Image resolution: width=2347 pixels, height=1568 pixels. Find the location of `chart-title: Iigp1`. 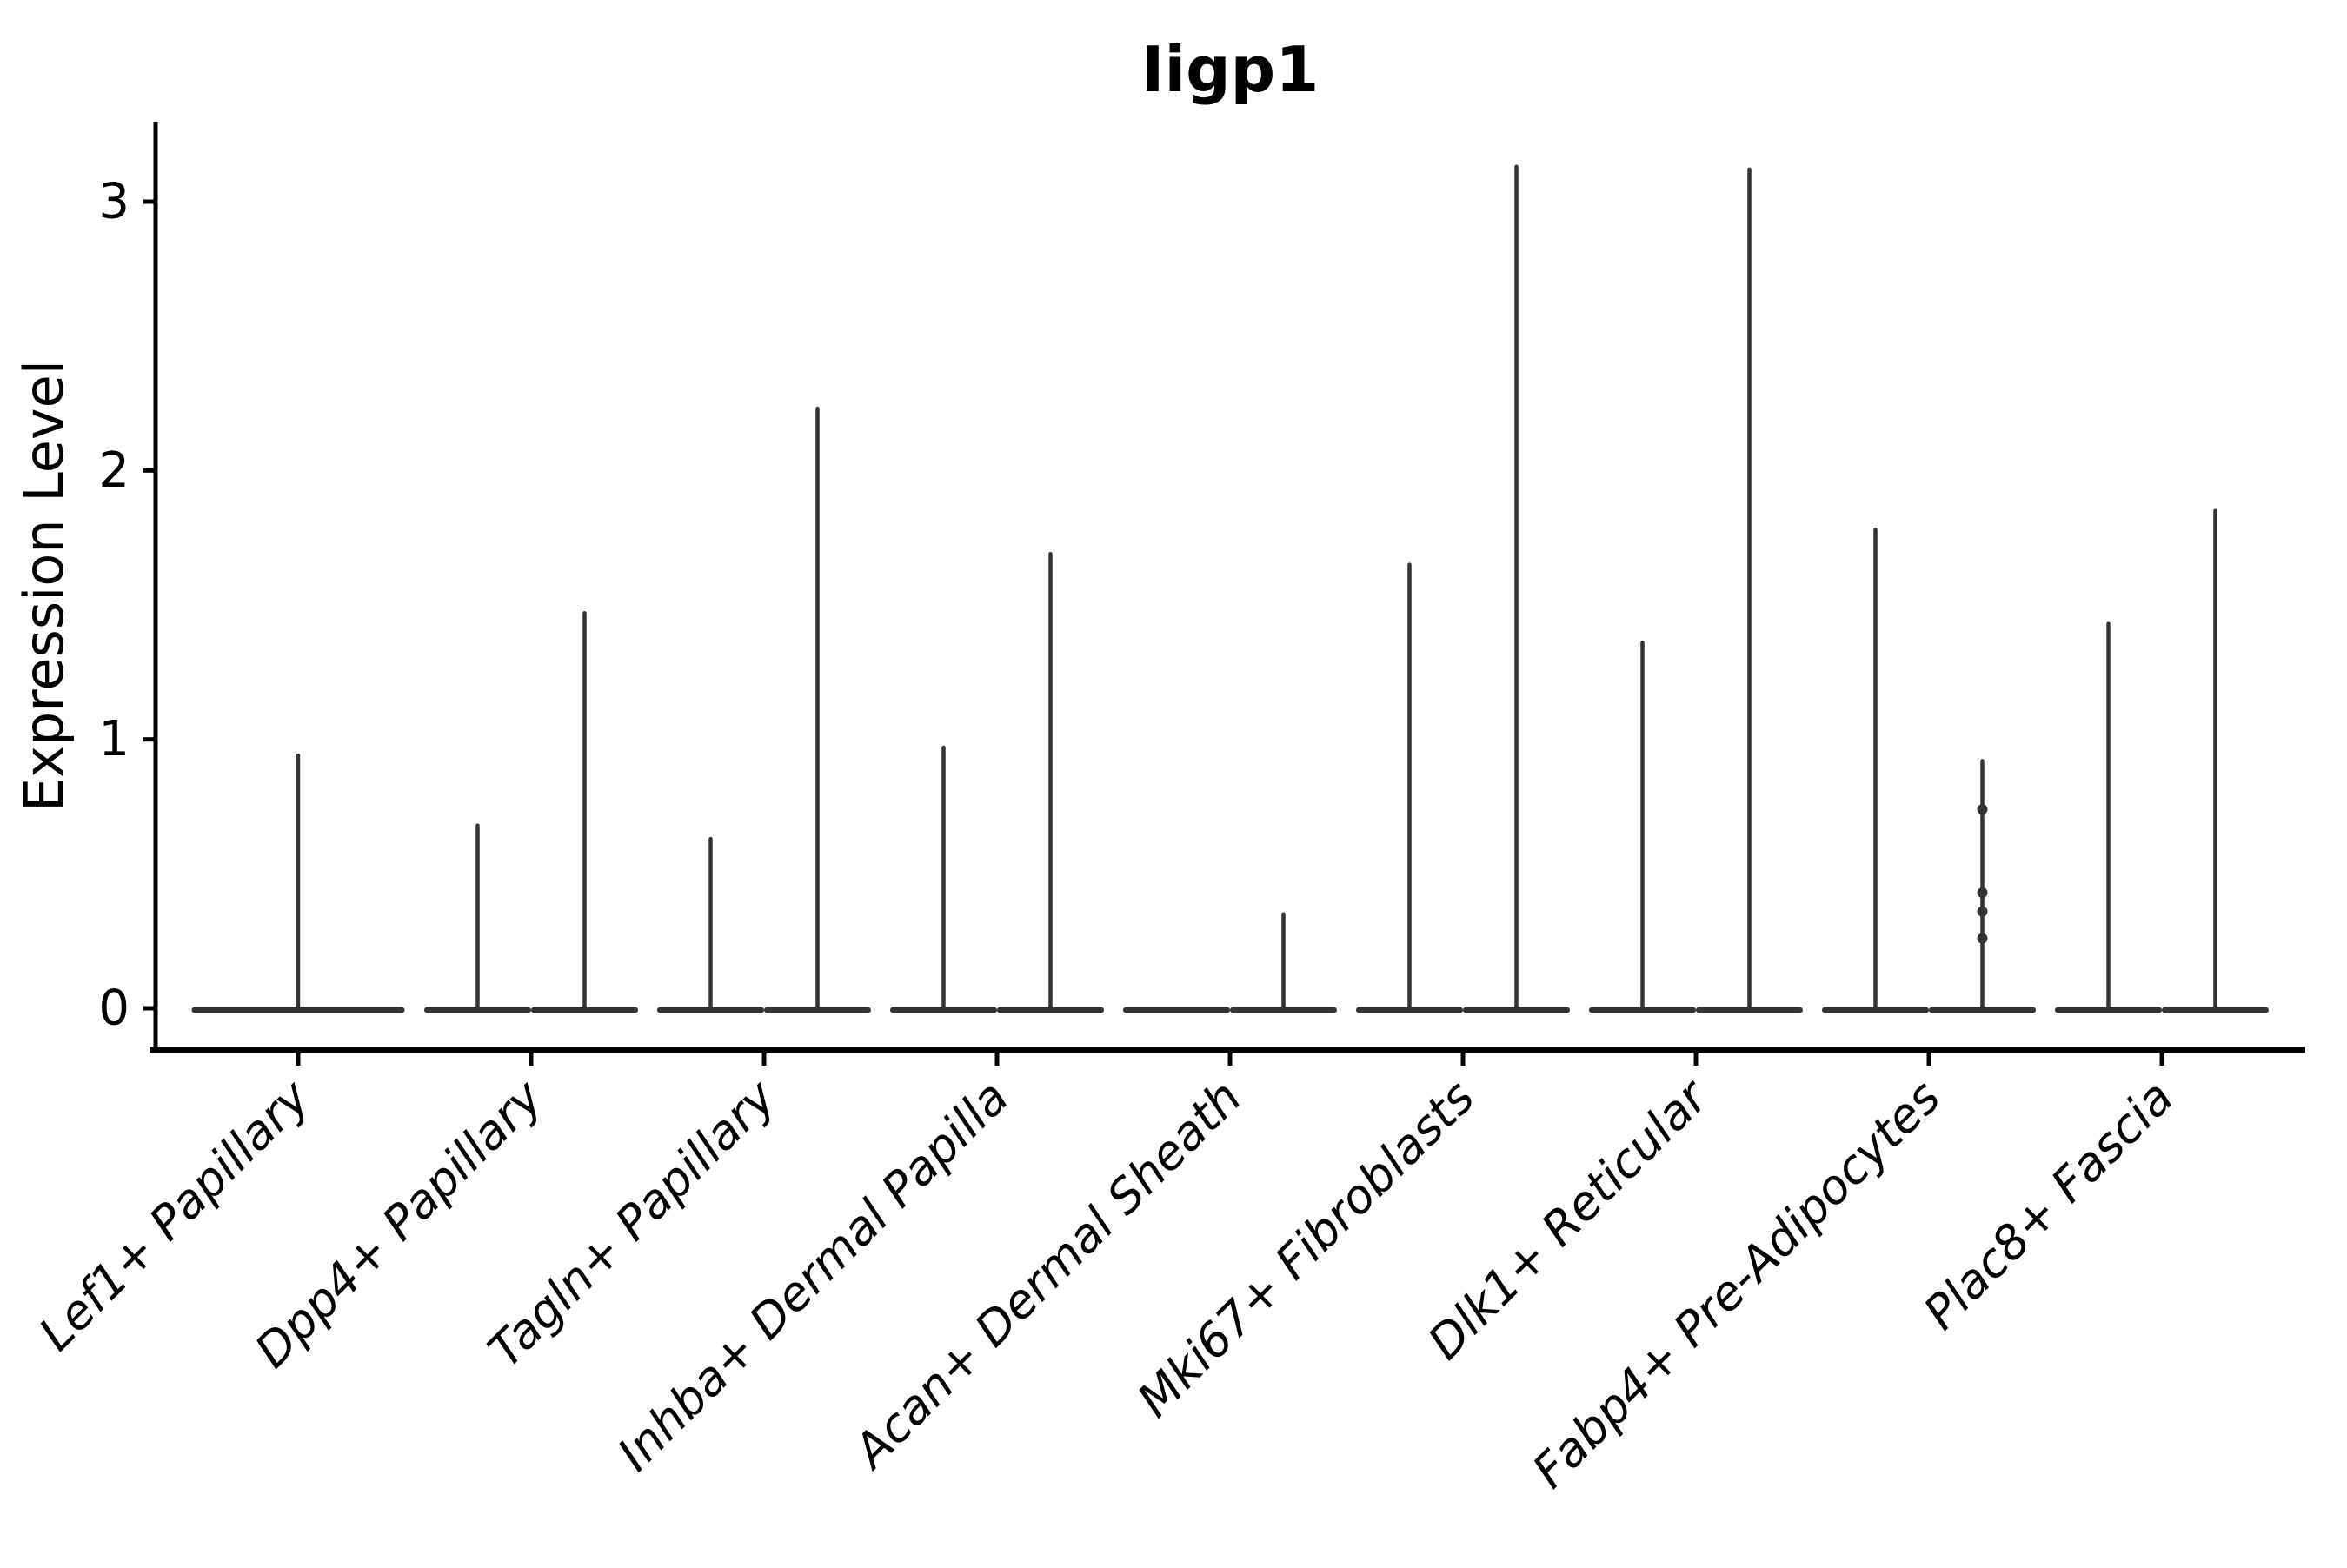

chart-title: Iigp1 is located at coordinates (1230, 69).